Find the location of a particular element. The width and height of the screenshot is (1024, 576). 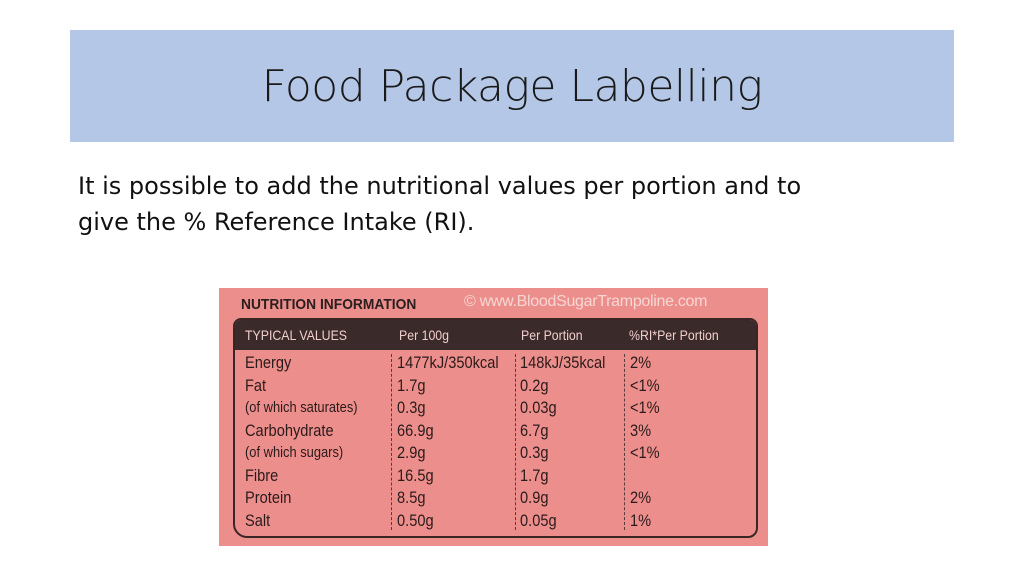

column-header-per-portion: Per Portion is located at coordinates (552, 335).